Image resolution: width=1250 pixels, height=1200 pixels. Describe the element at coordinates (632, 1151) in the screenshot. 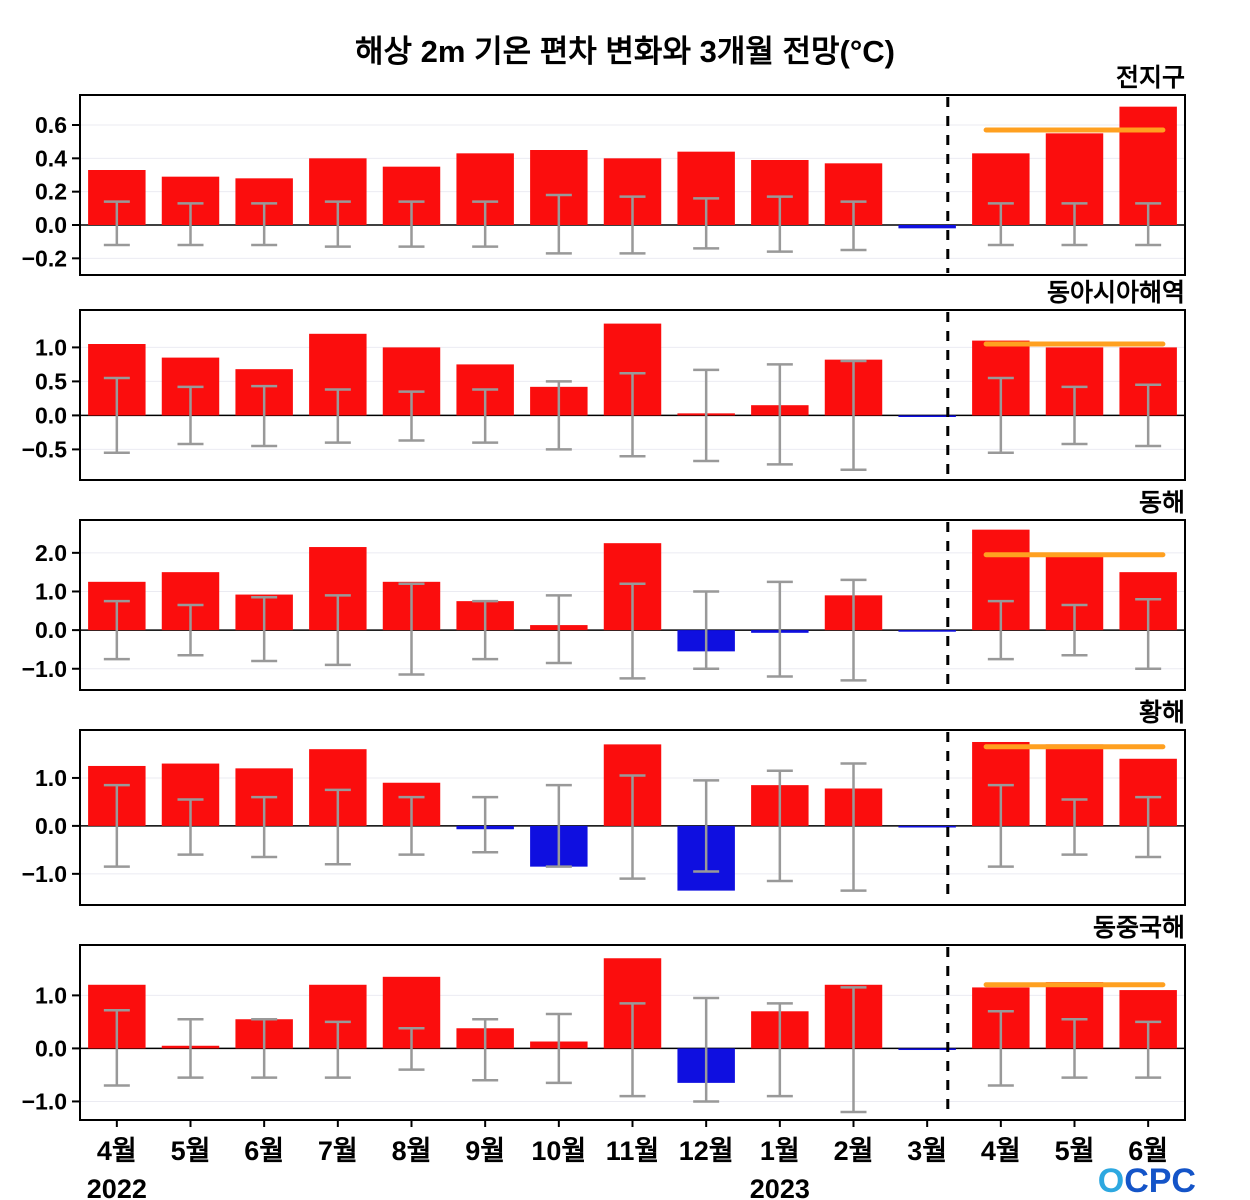

I see `x-tick-label: 11월` at that location.